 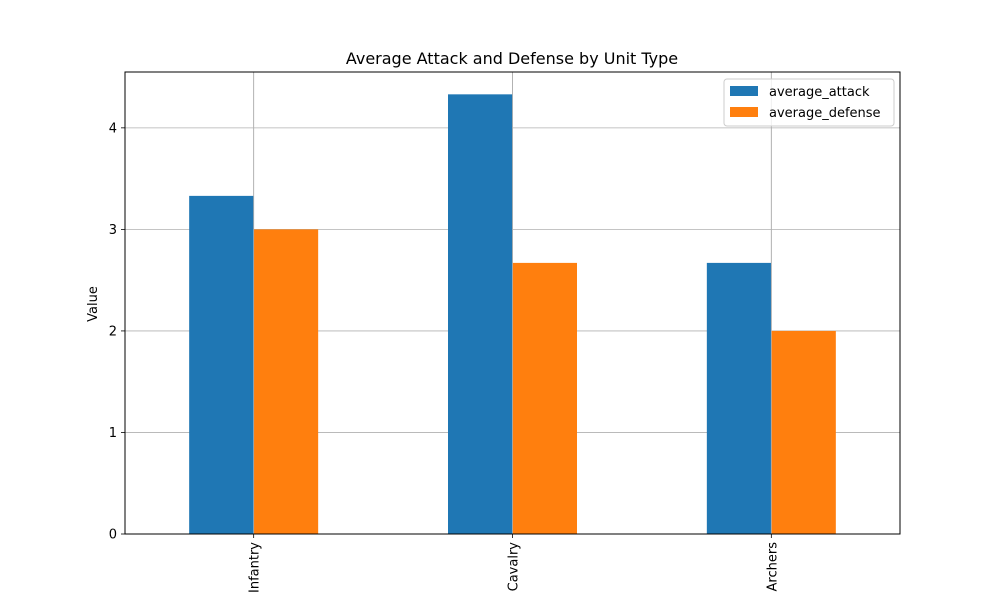 What do you see at coordinates (480, 314) in the screenshot?
I see `bar-average_attack-cavalry` at bounding box center [480, 314].